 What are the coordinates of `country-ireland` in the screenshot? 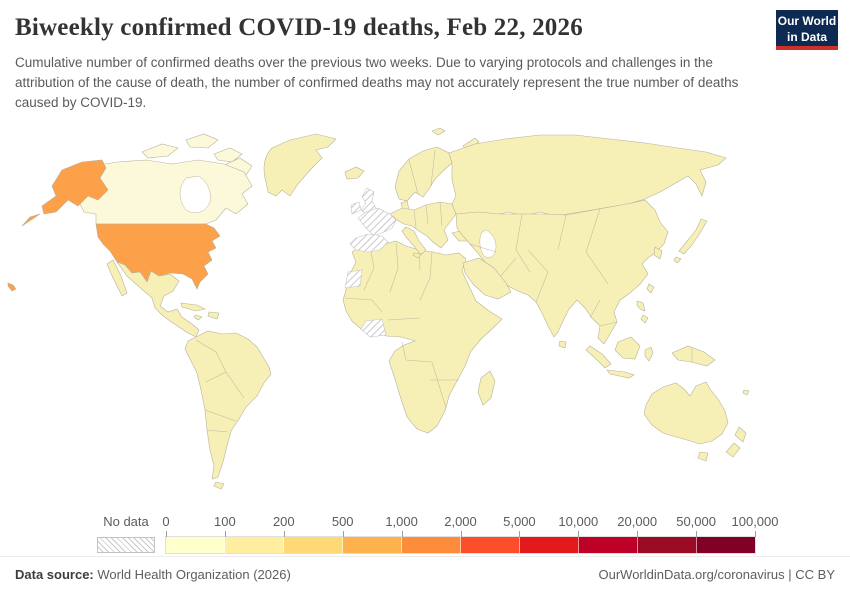 It's located at (356, 208).